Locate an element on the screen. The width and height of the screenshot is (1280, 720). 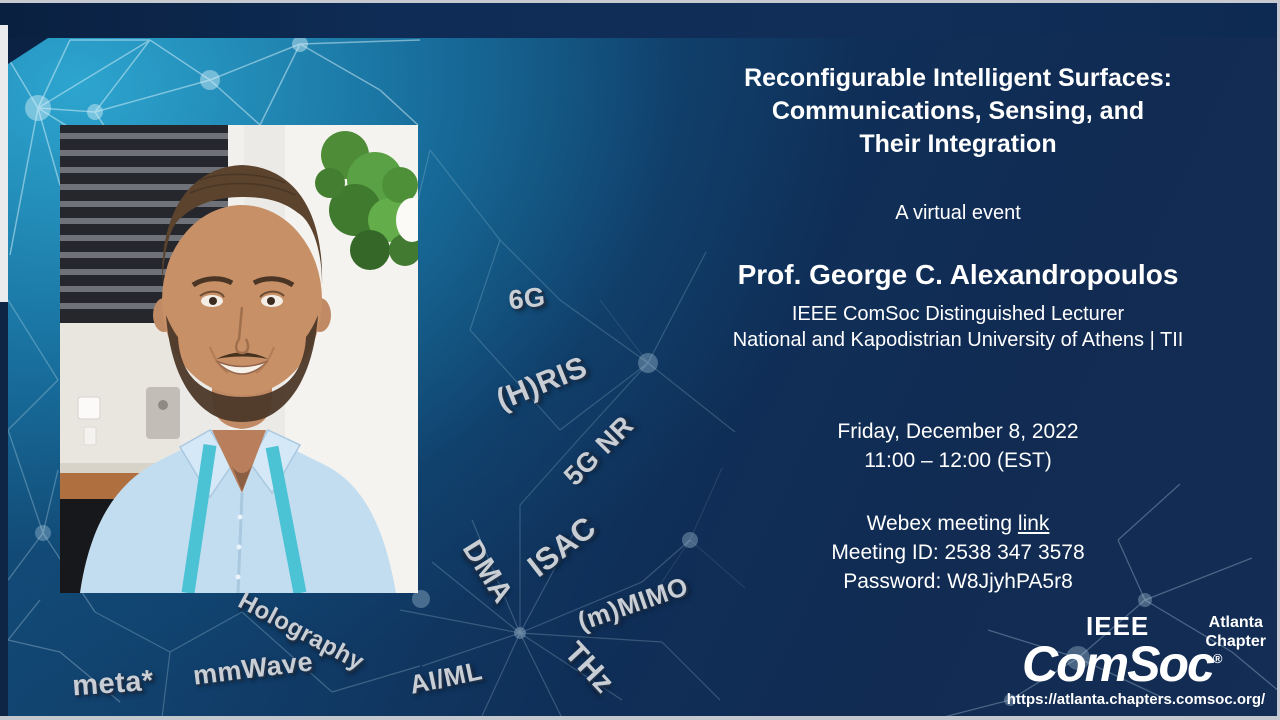
event-date: Friday, December 8, 2022 is located at coordinates (958, 431).